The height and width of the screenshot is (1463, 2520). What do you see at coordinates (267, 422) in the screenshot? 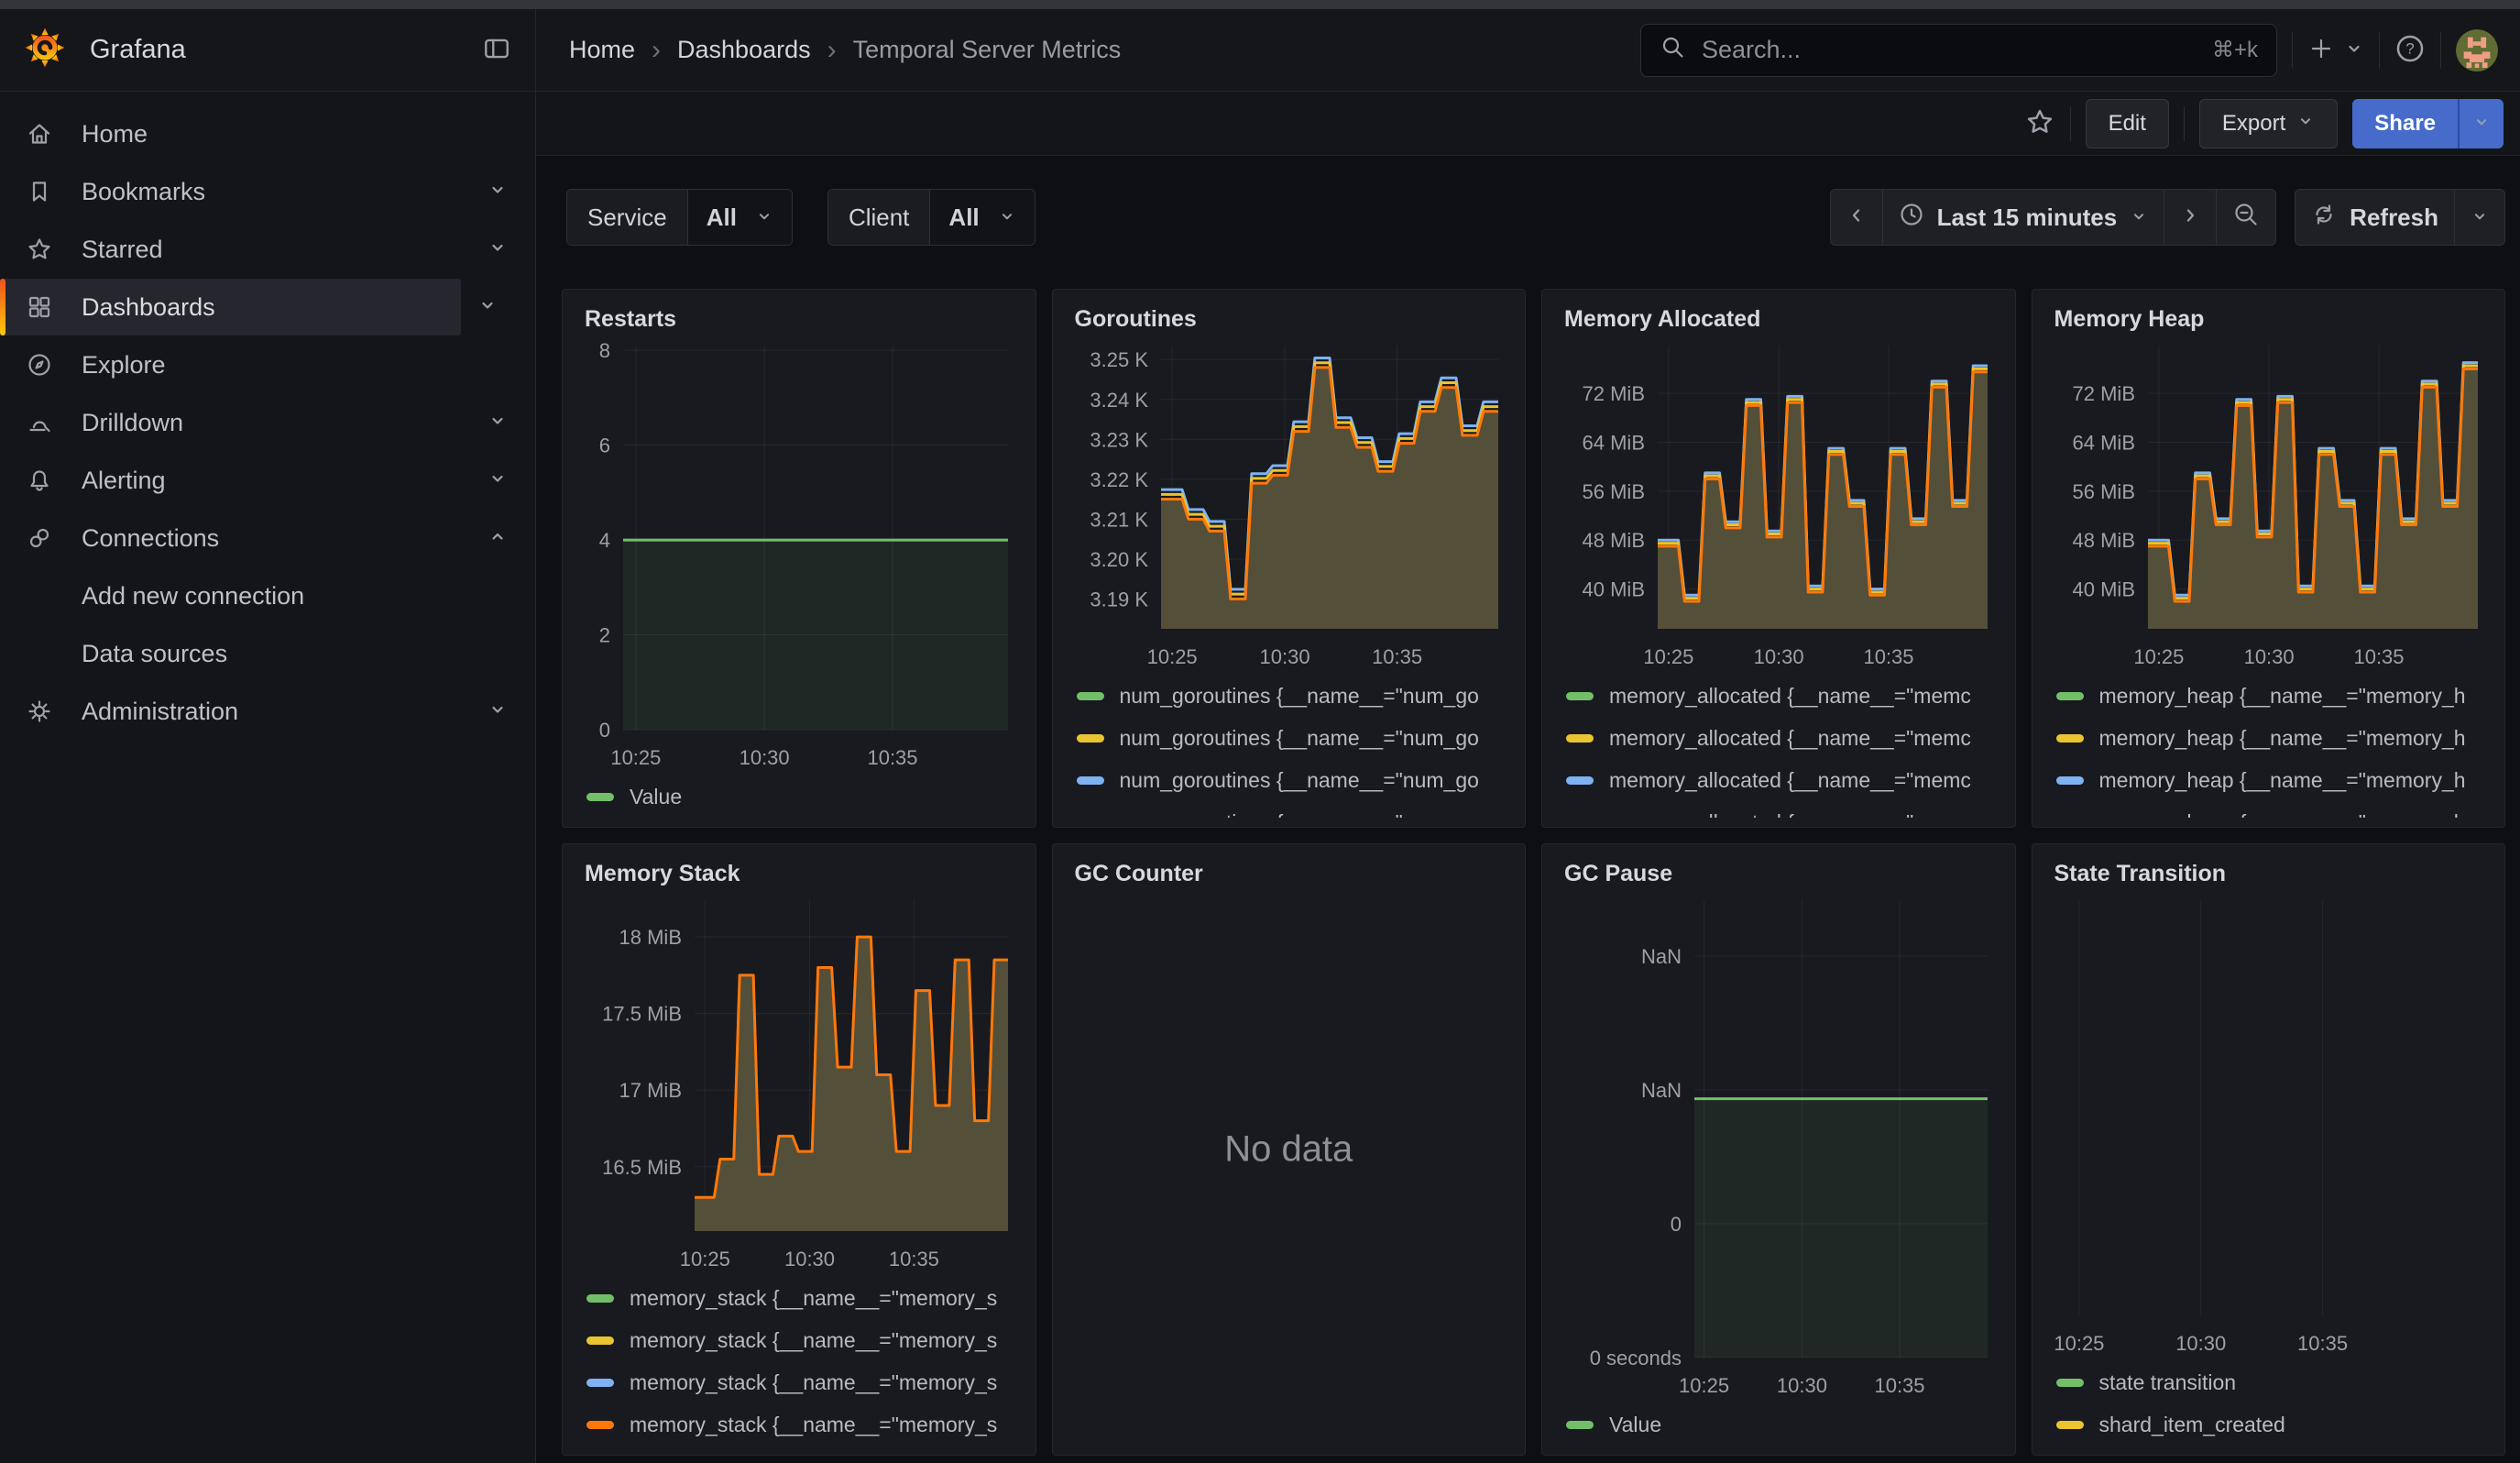
I see `sidebar-item-drilldown: Drilldown` at bounding box center [267, 422].